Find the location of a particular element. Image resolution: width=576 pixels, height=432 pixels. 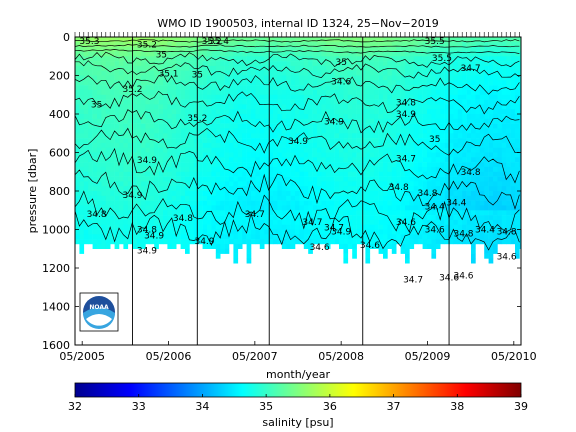

profile-column is located at coordinates (280, 141).